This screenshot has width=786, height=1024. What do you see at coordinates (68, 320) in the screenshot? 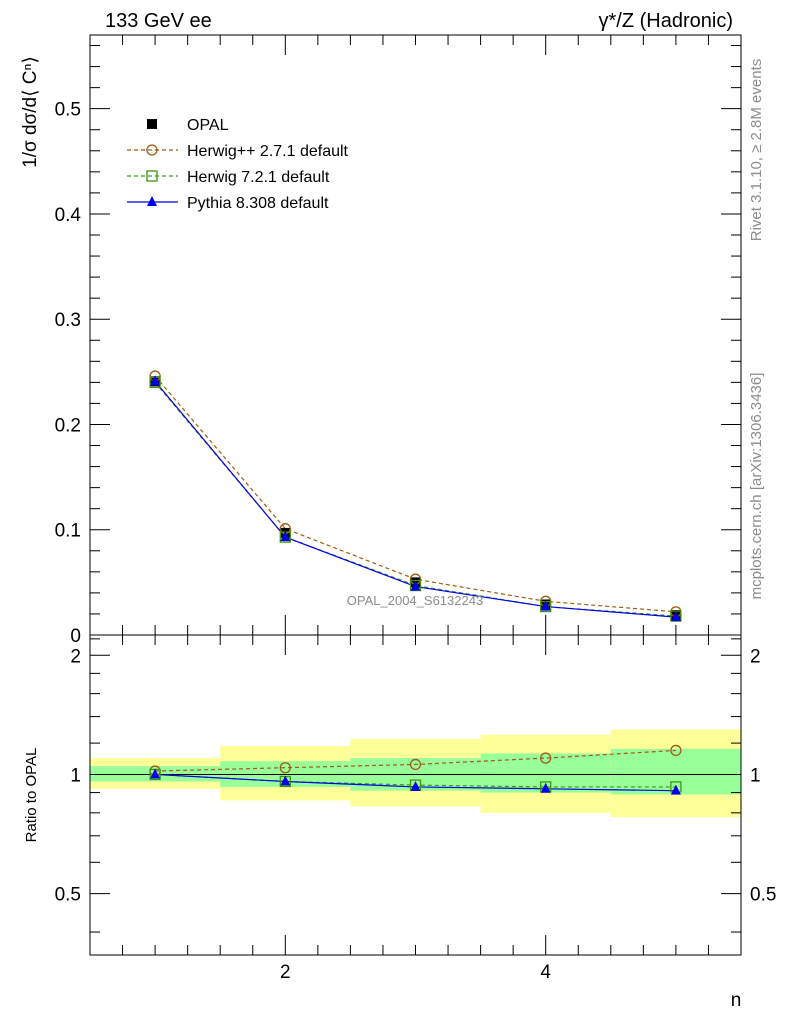
I see `y-tick-label: 0.3` at bounding box center [68, 320].